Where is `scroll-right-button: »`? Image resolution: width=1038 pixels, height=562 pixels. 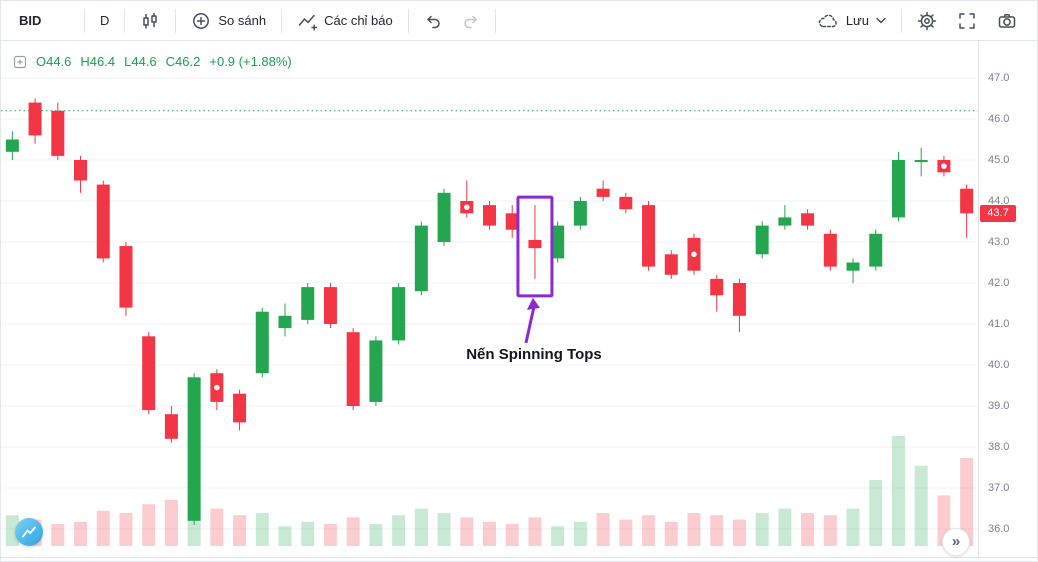
scroll-right-button: » is located at coordinates (956, 542).